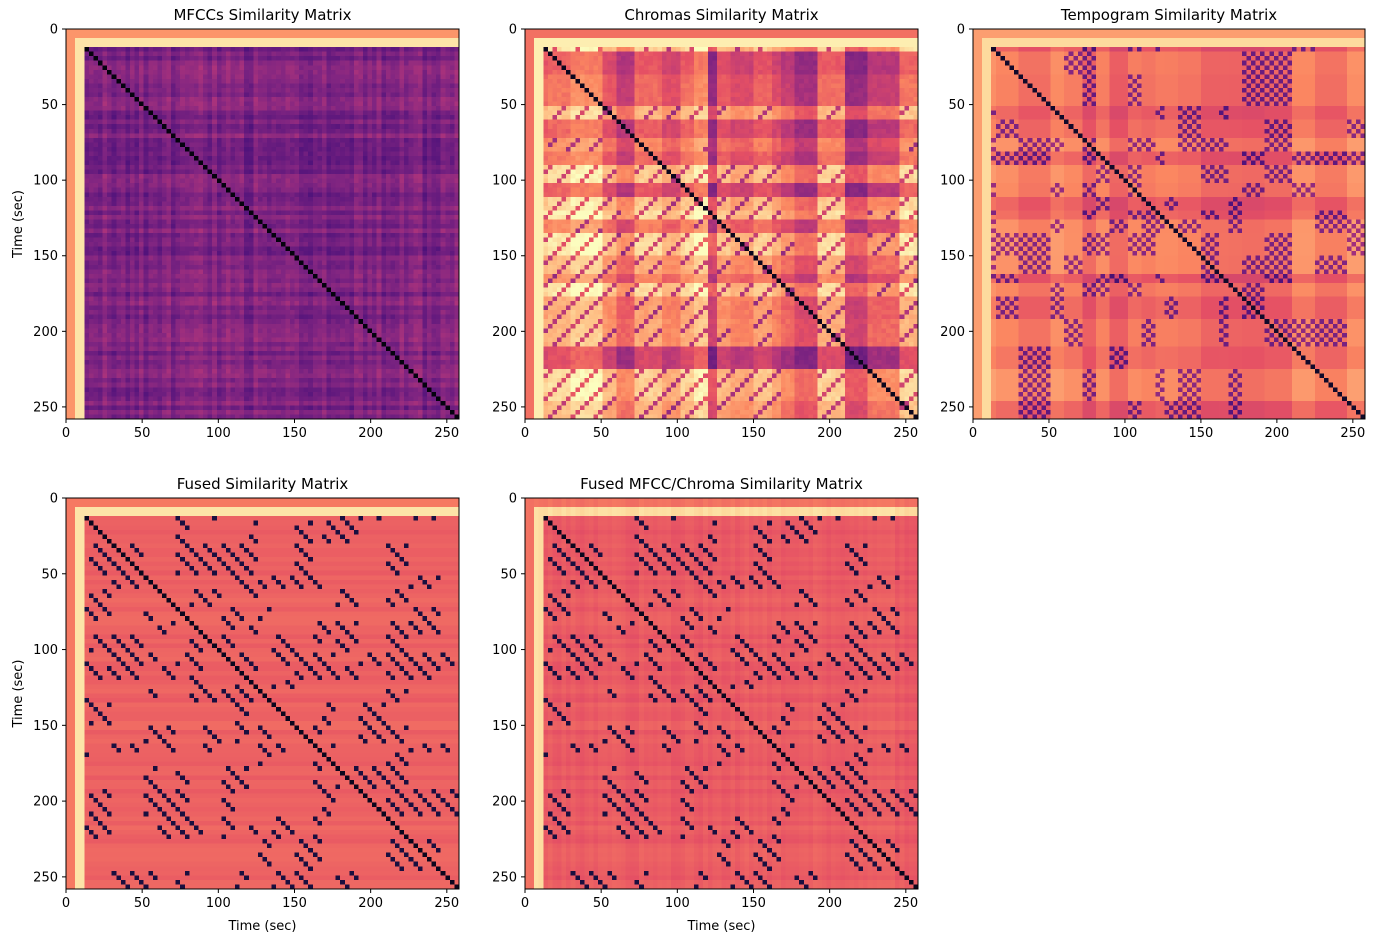  What do you see at coordinates (262, 15) in the screenshot?
I see `chart-title: MFCCs Similarity Matrix` at bounding box center [262, 15].